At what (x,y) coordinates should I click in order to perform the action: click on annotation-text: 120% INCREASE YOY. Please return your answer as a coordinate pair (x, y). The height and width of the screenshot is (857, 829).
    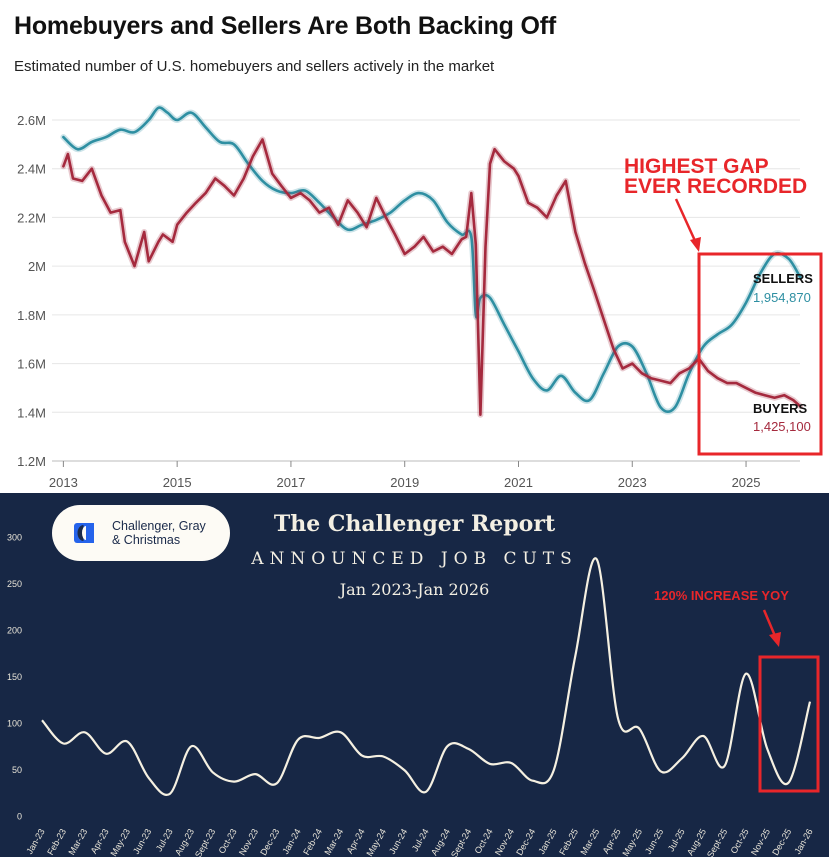
    Looking at the image, I should click on (721, 595).